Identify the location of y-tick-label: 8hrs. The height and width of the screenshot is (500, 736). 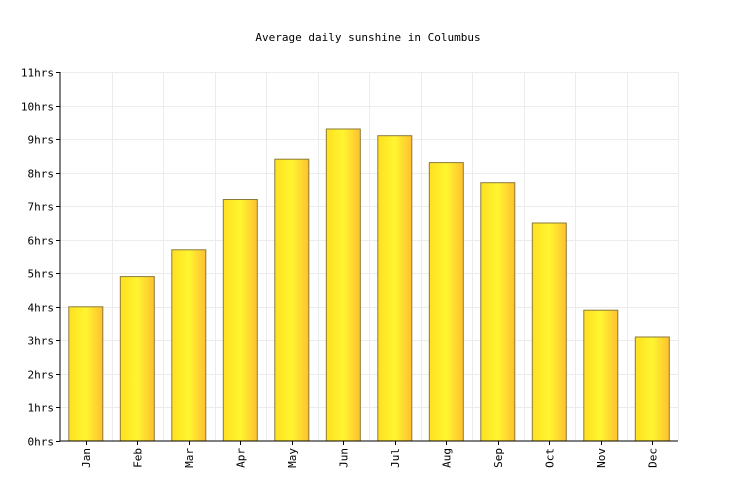
(41, 174).